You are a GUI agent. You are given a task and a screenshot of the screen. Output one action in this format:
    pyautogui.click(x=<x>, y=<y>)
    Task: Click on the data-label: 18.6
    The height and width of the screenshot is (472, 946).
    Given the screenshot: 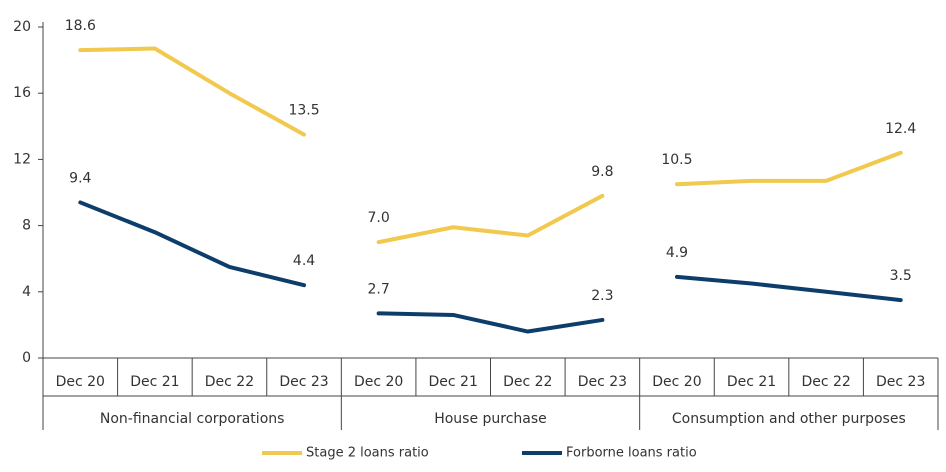 What is the action you would take?
    pyautogui.click(x=80, y=26)
    